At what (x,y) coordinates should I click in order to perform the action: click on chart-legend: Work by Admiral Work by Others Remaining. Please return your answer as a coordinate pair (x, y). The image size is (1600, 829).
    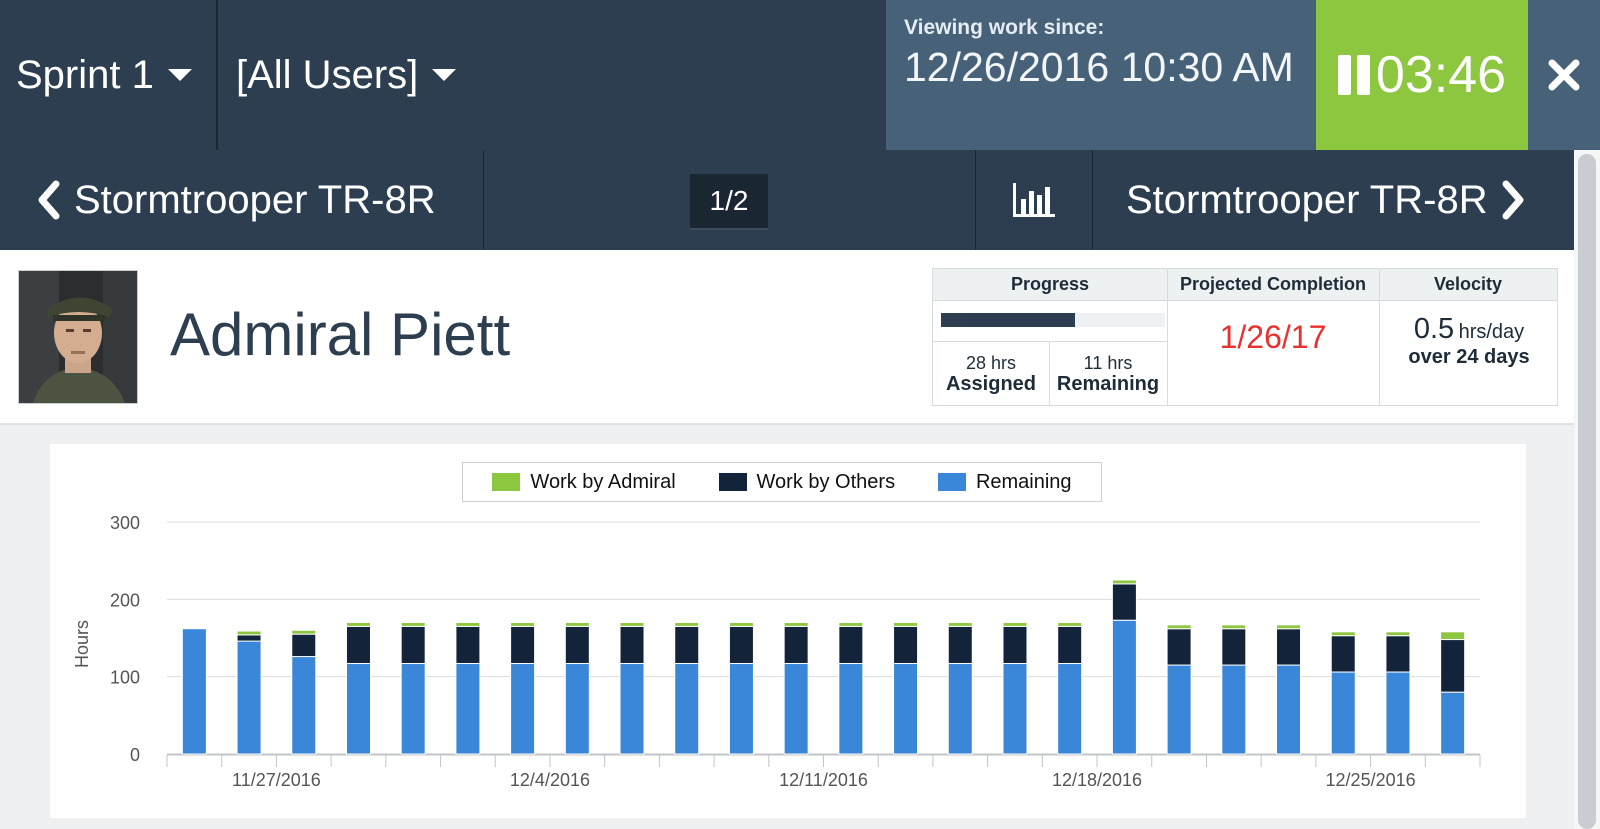
    Looking at the image, I should click on (782, 482).